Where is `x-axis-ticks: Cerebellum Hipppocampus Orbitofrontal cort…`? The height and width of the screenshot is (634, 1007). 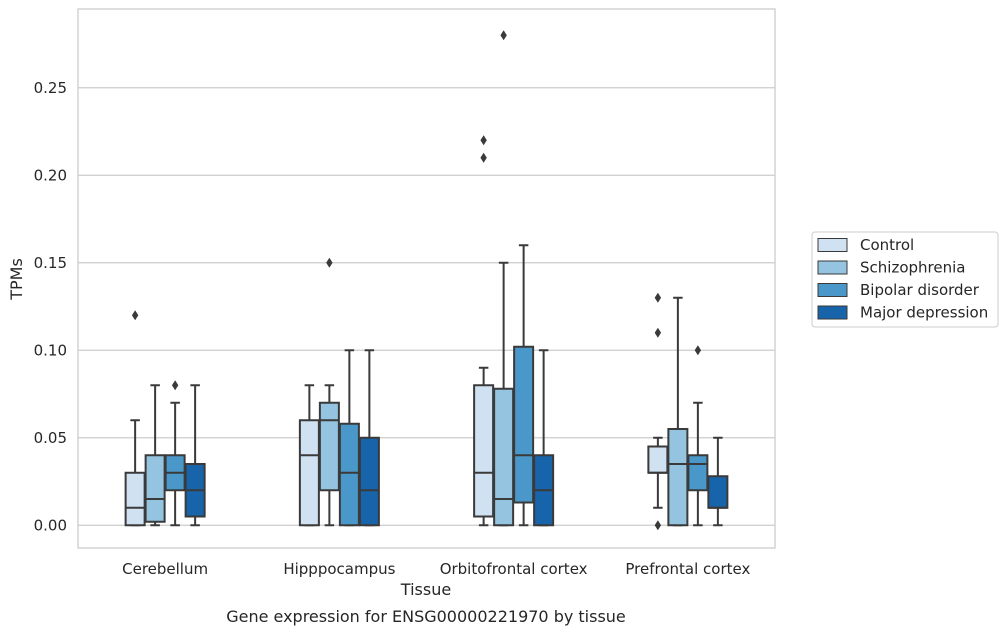
x-axis-ticks: Cerebellum Hipppocampus Orbitofrontal cort… is located at coordinates (436, 569).